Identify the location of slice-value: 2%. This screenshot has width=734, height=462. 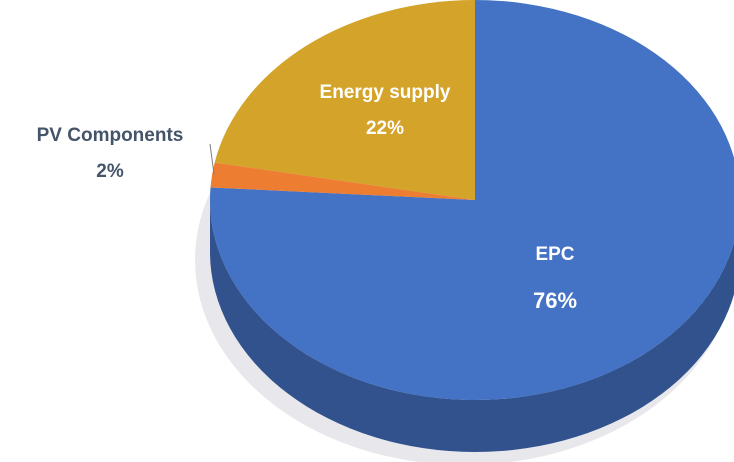
(110, 171).